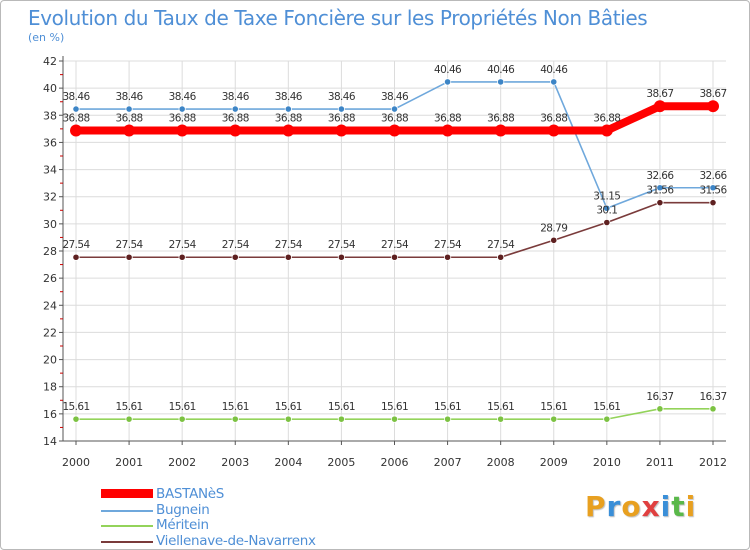 The image size is (750, 550). I want to click on y-tick-label: 32, so click(50, 197).